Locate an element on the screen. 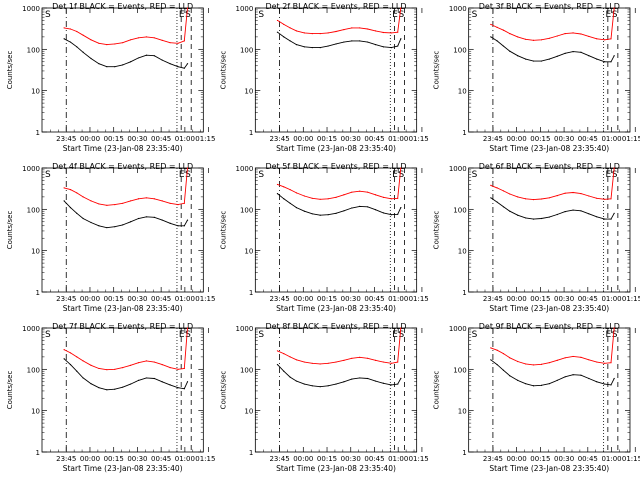  x-tick-label: 23:45 is located at coordinates (279, 459).